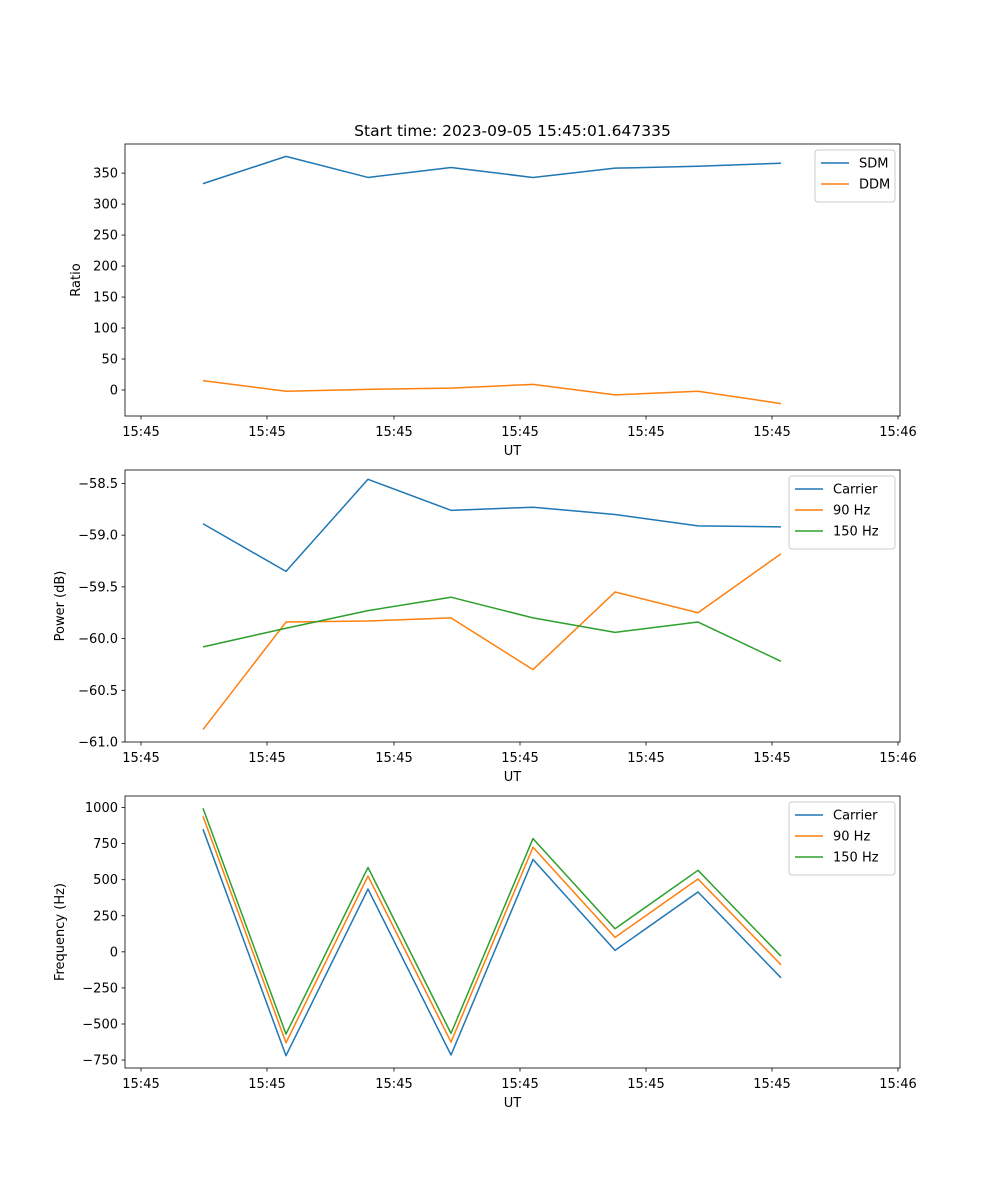 This screenshot has width=1000, height=1200. Describe the element at coordinates (100, 1024) in the screenshot. I see `y-tick-label: −500` at that location.